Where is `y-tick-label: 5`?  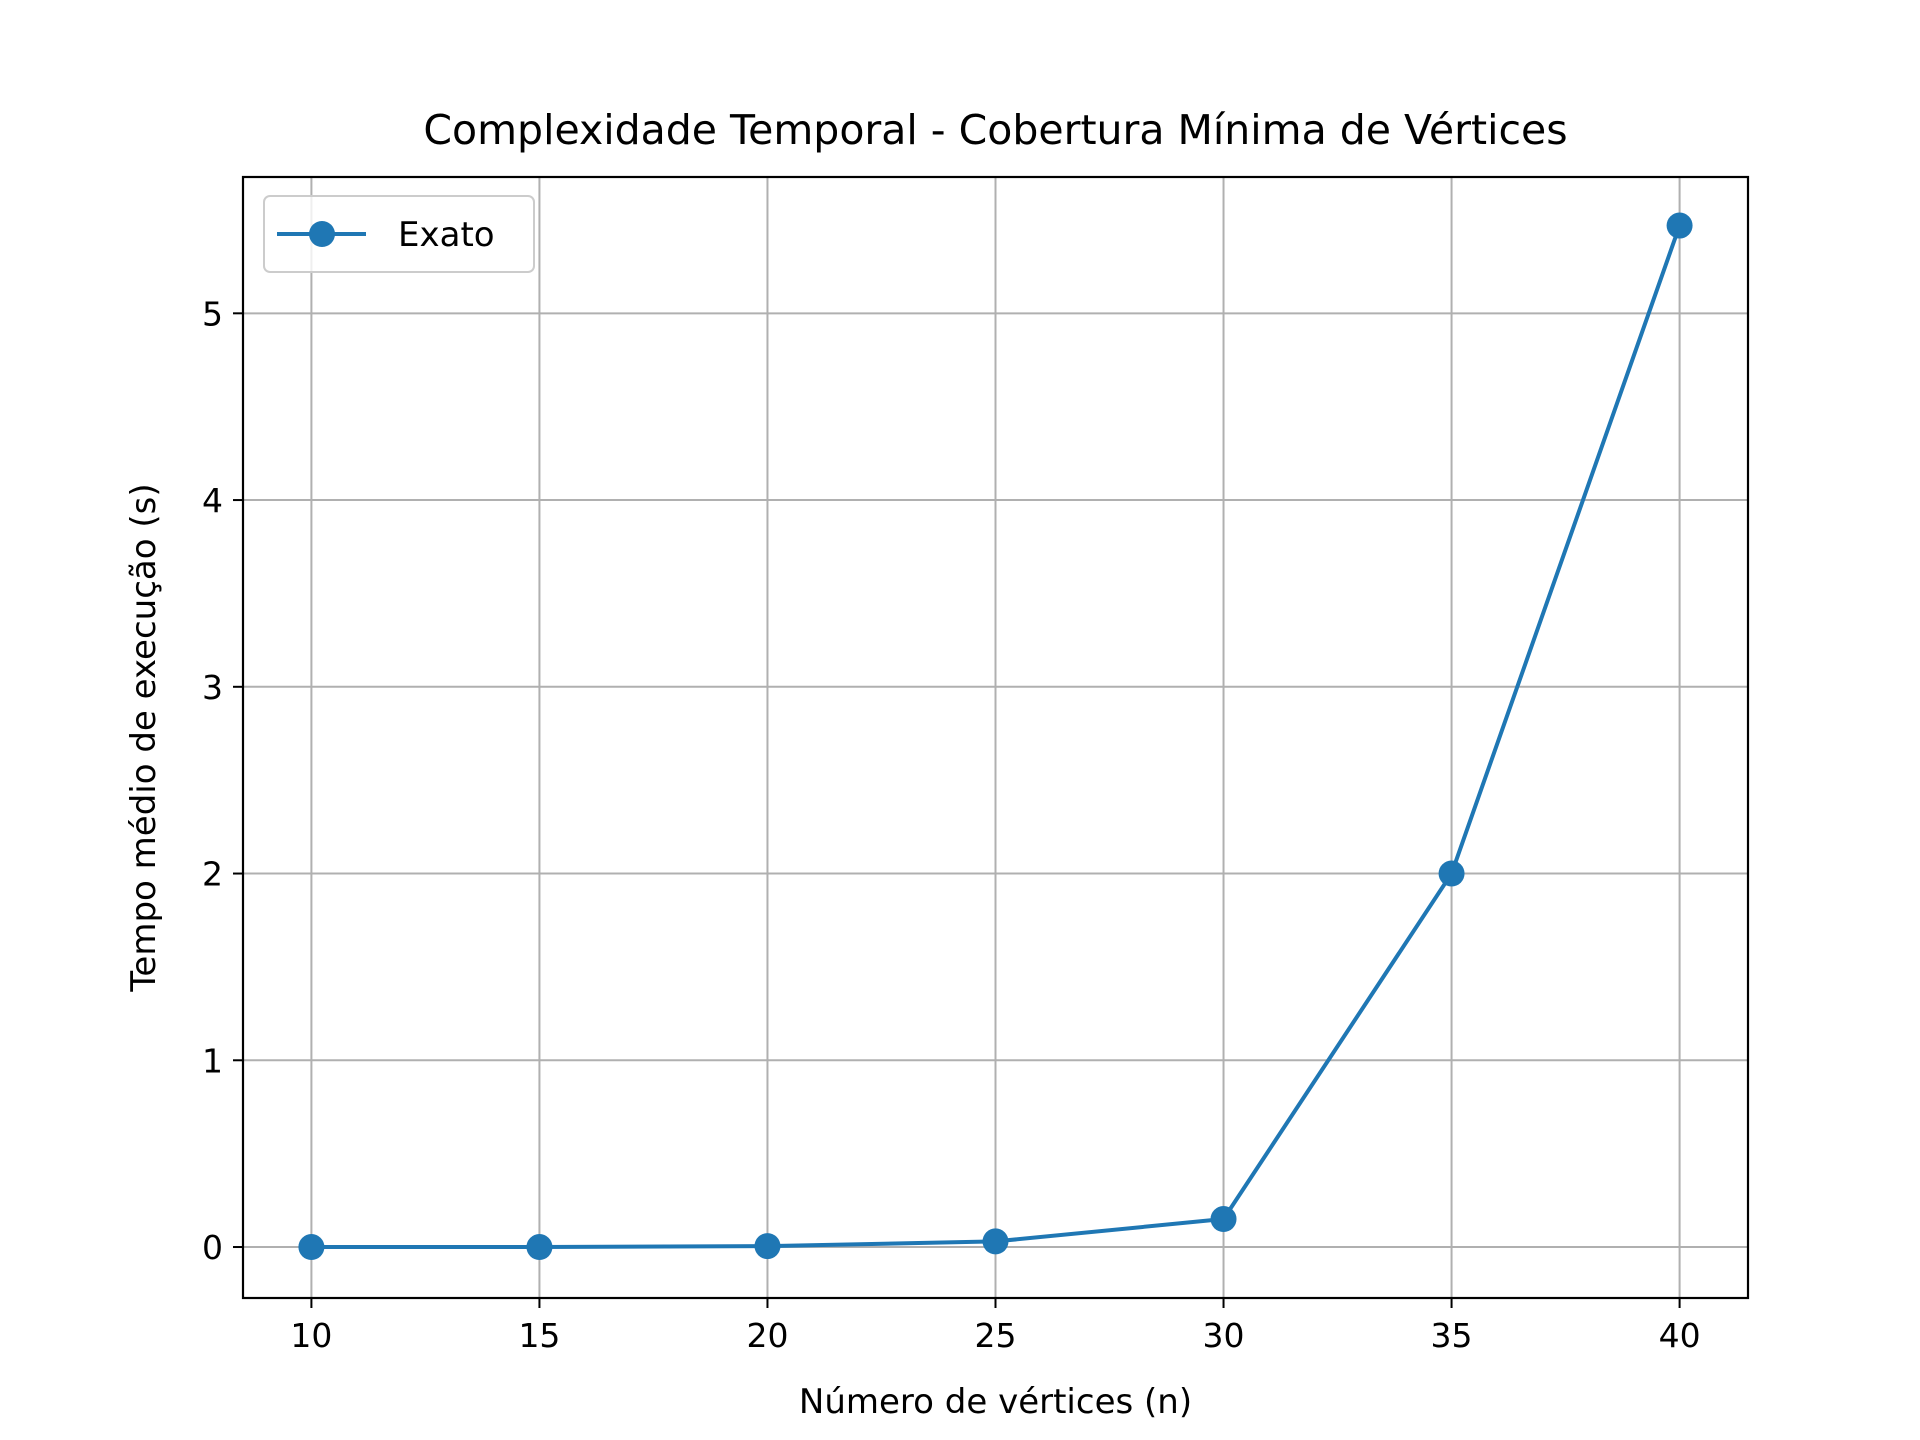
y-tick-label: 5 is located at coordinates (212, 313).